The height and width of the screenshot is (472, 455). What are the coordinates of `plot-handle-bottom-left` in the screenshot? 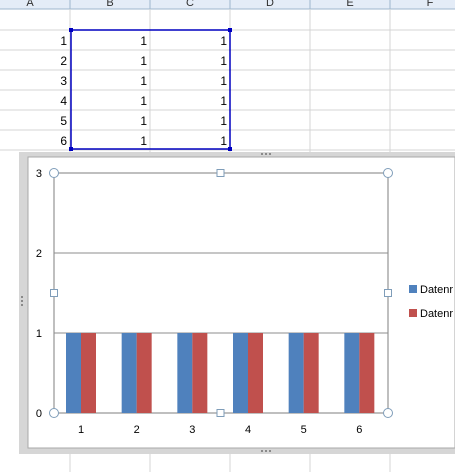 It's located at (54, 413).